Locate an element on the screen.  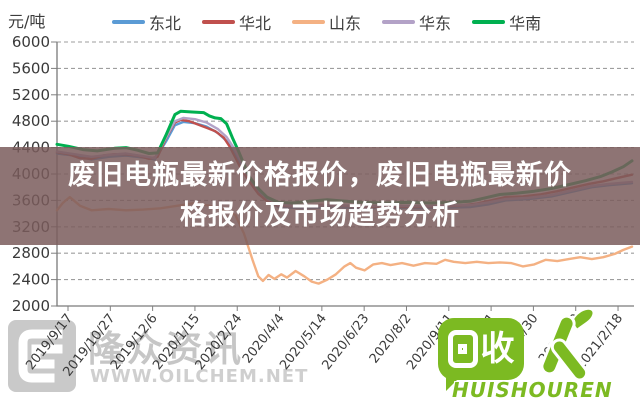
huishouren-logo-icon: 收 is located at coordinates (481, 354).